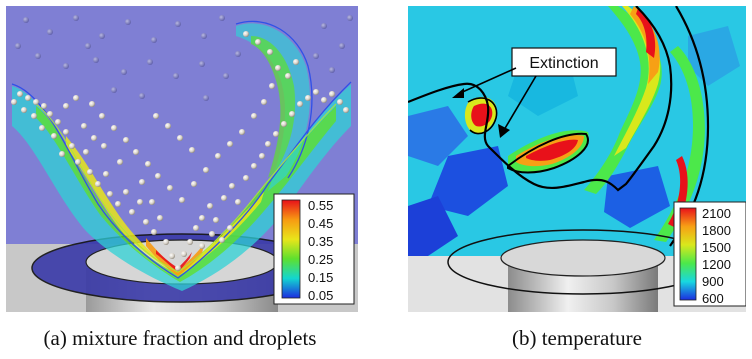 This screenshot has width=752, height=359. Describe the element at coordinates (716, 264) in the screenshot. I see `colorbar-b-label: 1200` at that location.